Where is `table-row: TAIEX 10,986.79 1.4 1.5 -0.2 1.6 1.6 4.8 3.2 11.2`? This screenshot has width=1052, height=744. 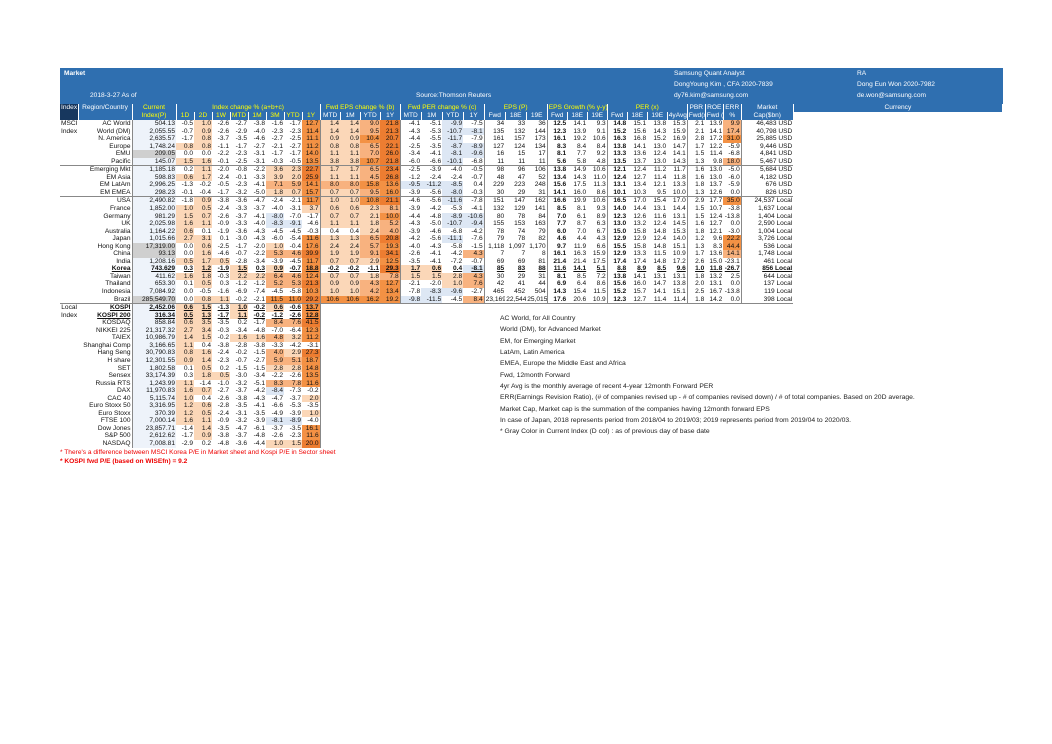 table-row: TAIEX 10,986.79 1.4 1.5 -0.2 1.6 1.6 4.8 3.2 11.2 is located at coordinates (531, 338).